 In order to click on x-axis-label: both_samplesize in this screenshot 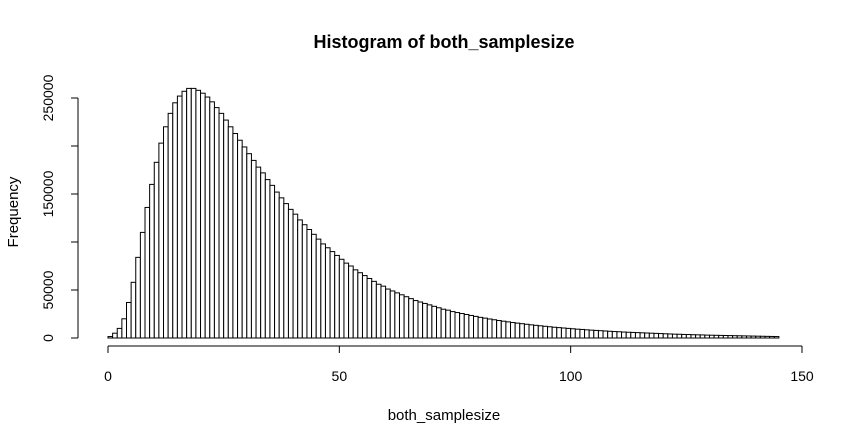, I will do `click(444, 415)`.